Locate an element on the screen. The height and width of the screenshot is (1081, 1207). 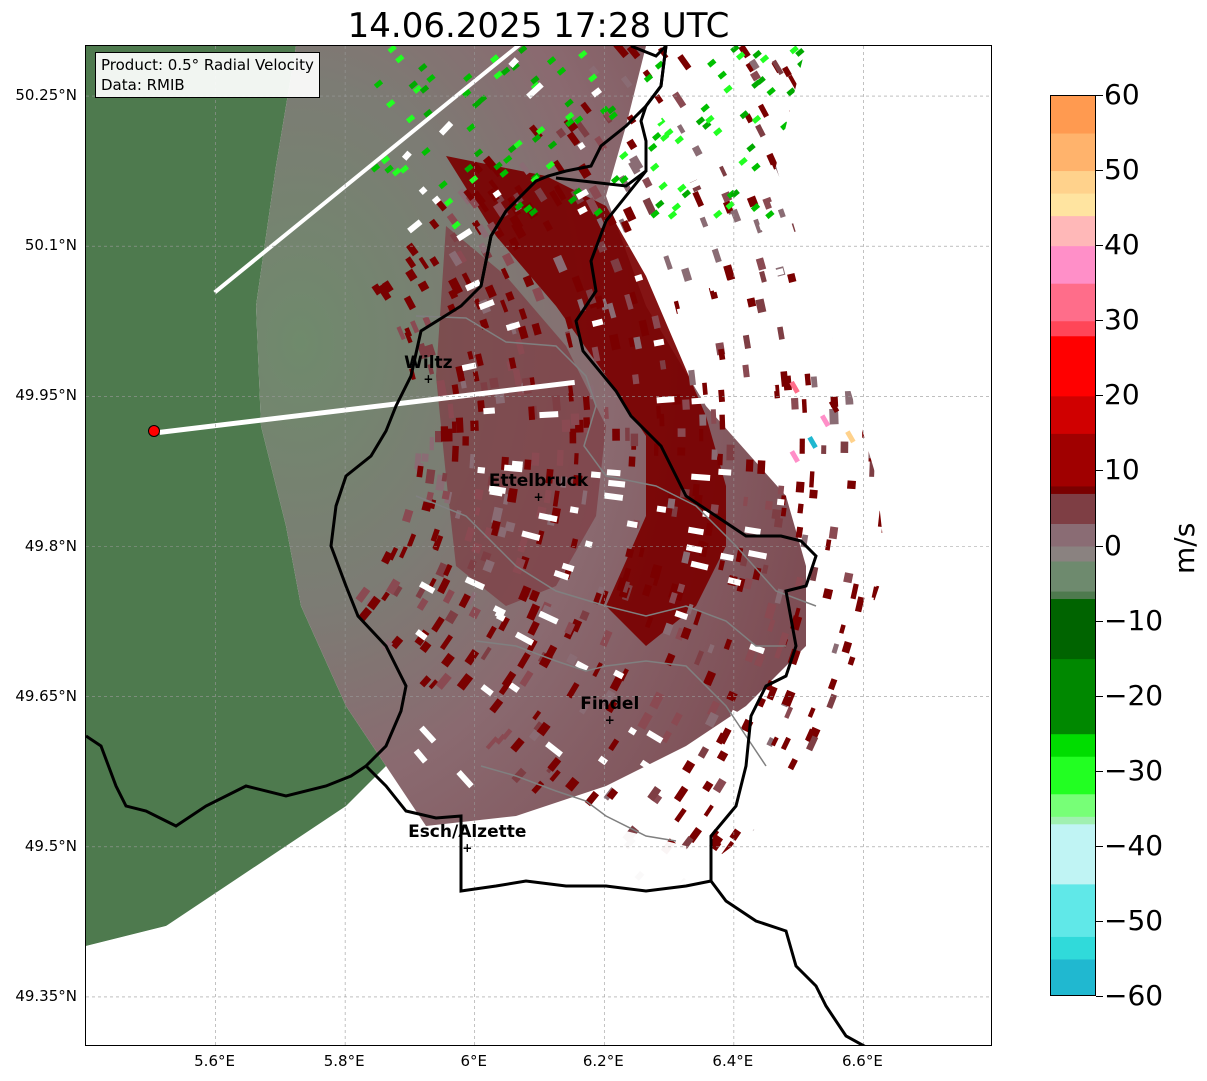
lat-tick-label: 49.8°N is located at coordinates (50, 545).